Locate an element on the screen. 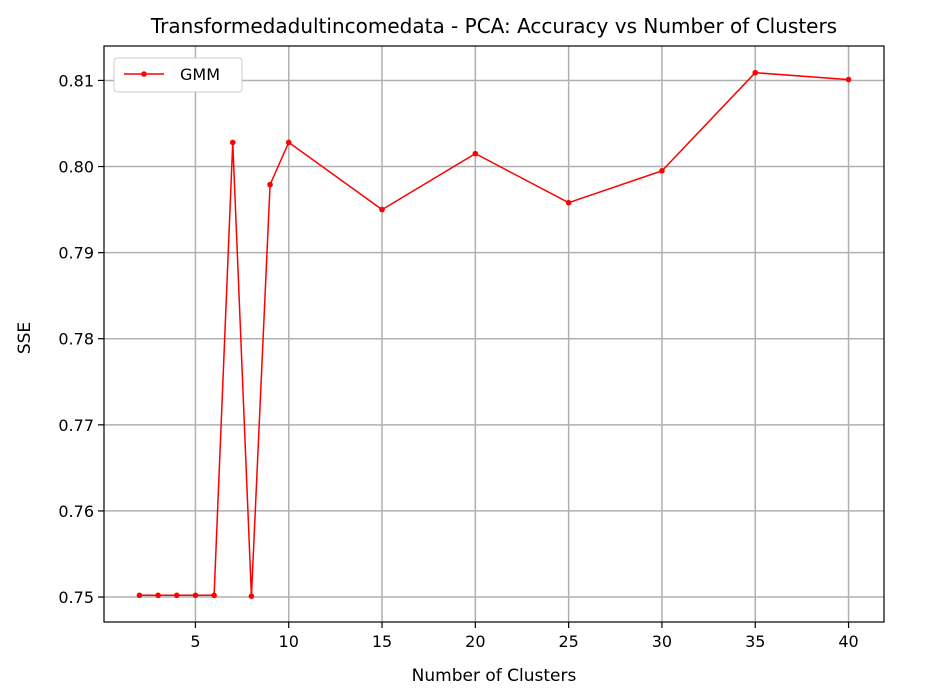  x-tick-label: 15 is located at coordinates (382, 641).